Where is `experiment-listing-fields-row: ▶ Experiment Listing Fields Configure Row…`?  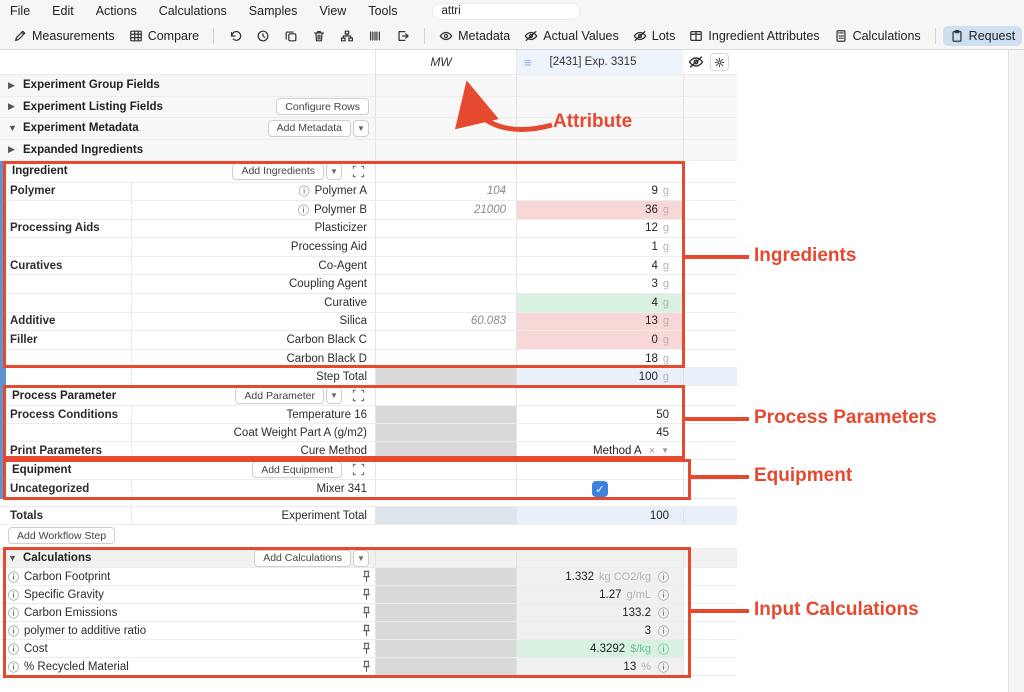
experiment-listing-fields-row: ▶ Experiment Listing Fields Configure Row… is located at coordinates (368, 107).